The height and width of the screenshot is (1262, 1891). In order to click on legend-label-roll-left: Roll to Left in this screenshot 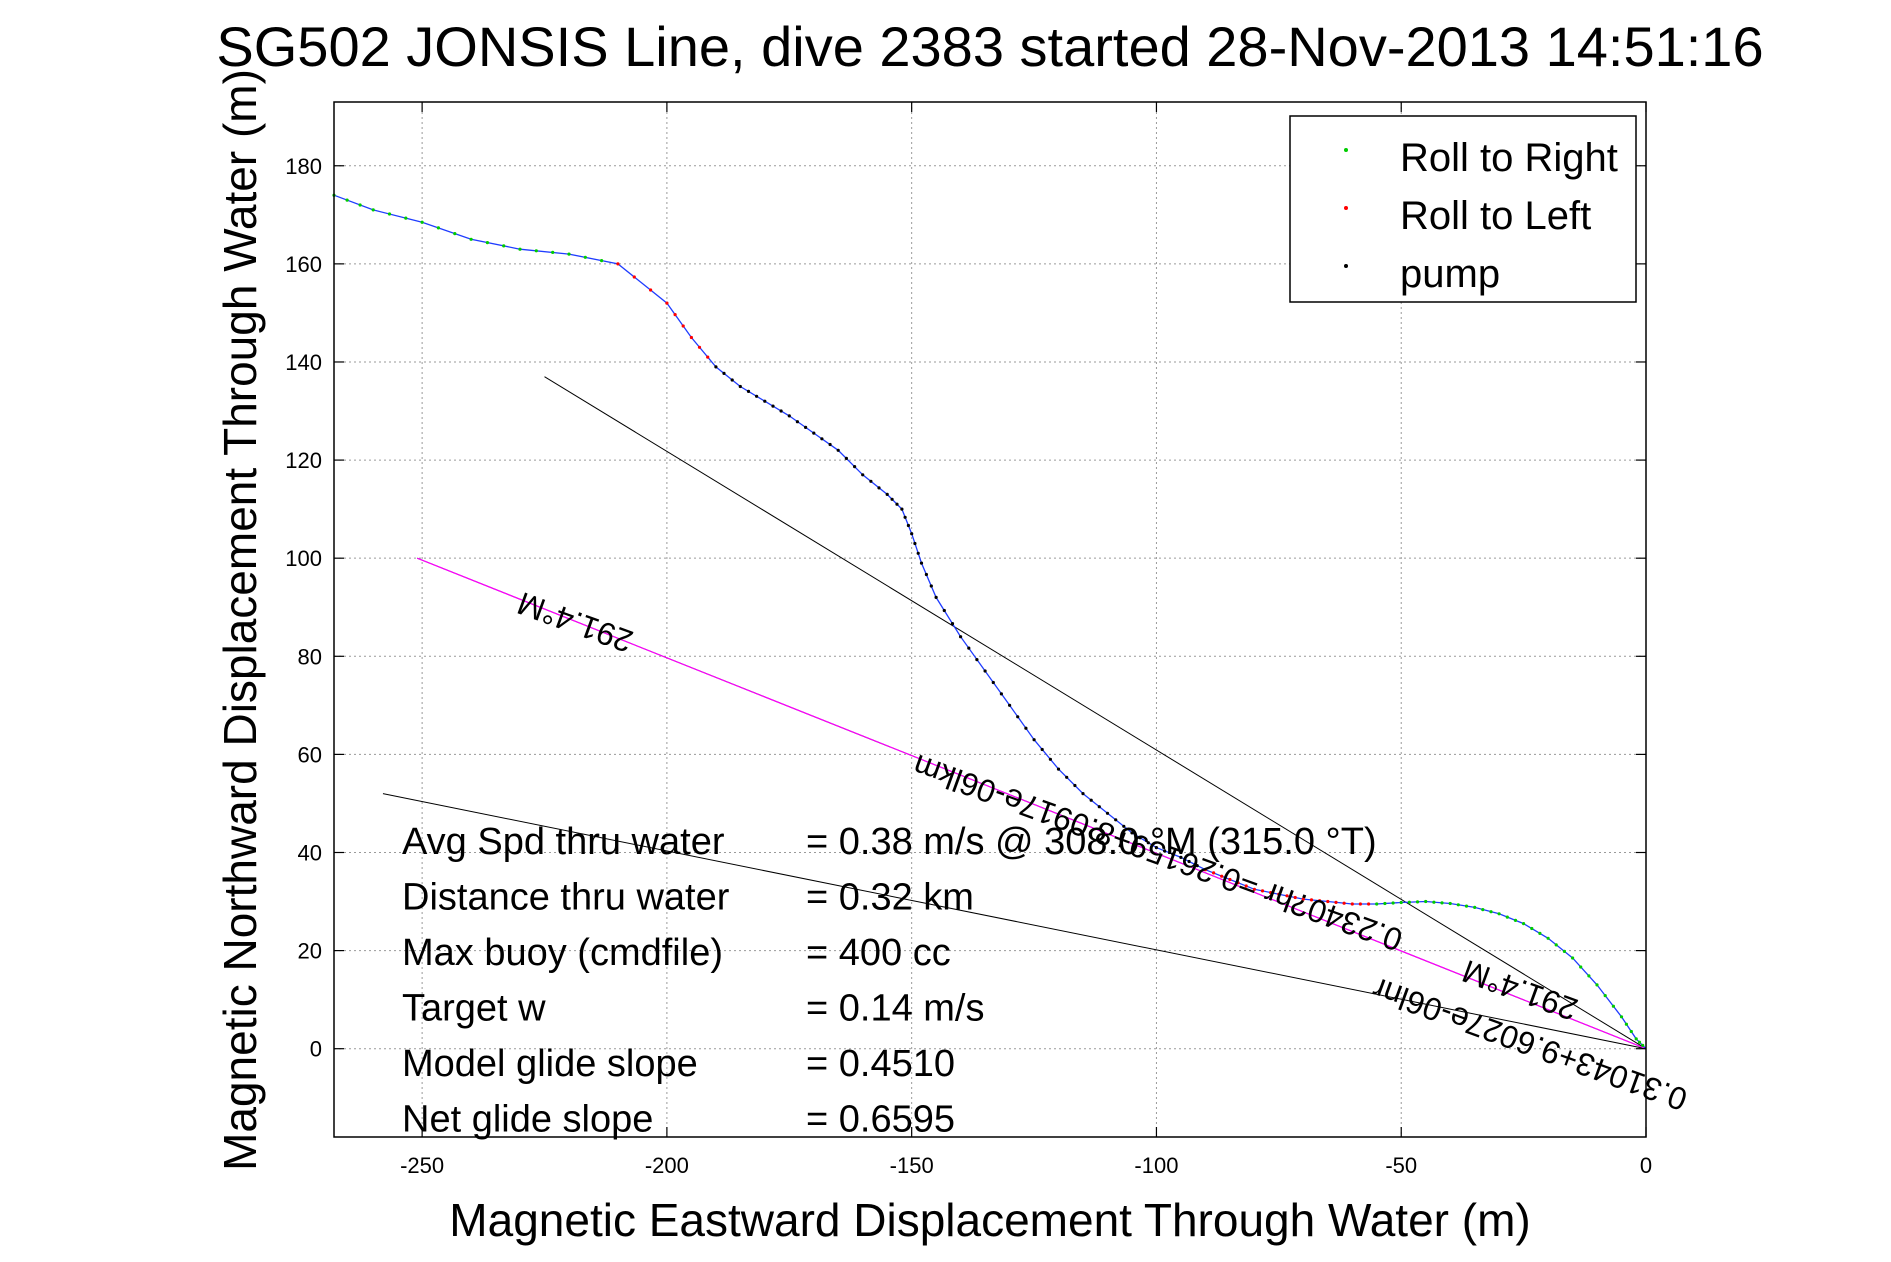, I will do `click(1495, 216)`.